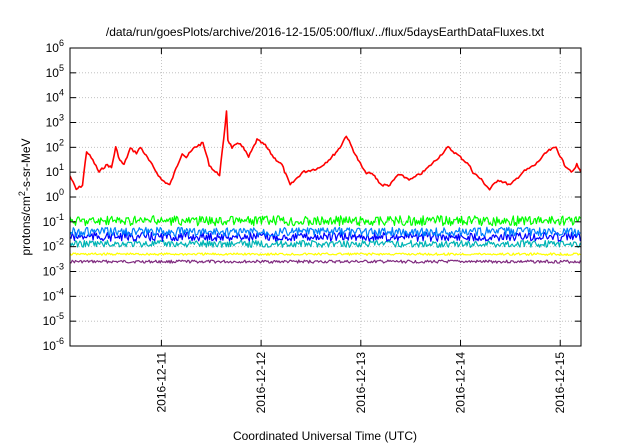 Image resolution: width=640 pixels, height=448 pixels. I want to click on y-axis-label-suffix: -s-sr-MeV, so click(26, 164).